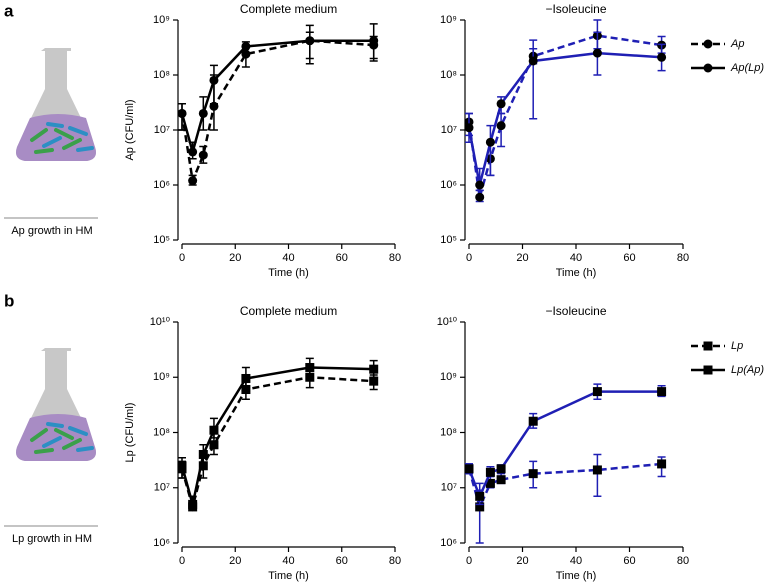  I want to click on caption: Lp growth in HM, so click(52, 539).